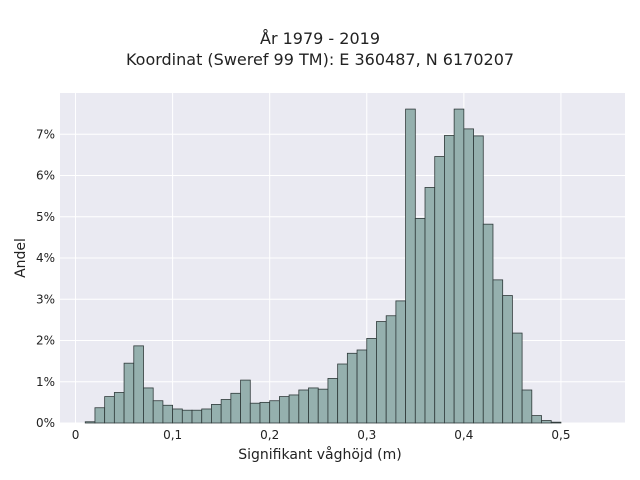 The width and height of the screenshot is (640, 480). Describe the element at coordinates (463, 435) in the screenshot. I see `x-tick-label: 0,4` at that location.